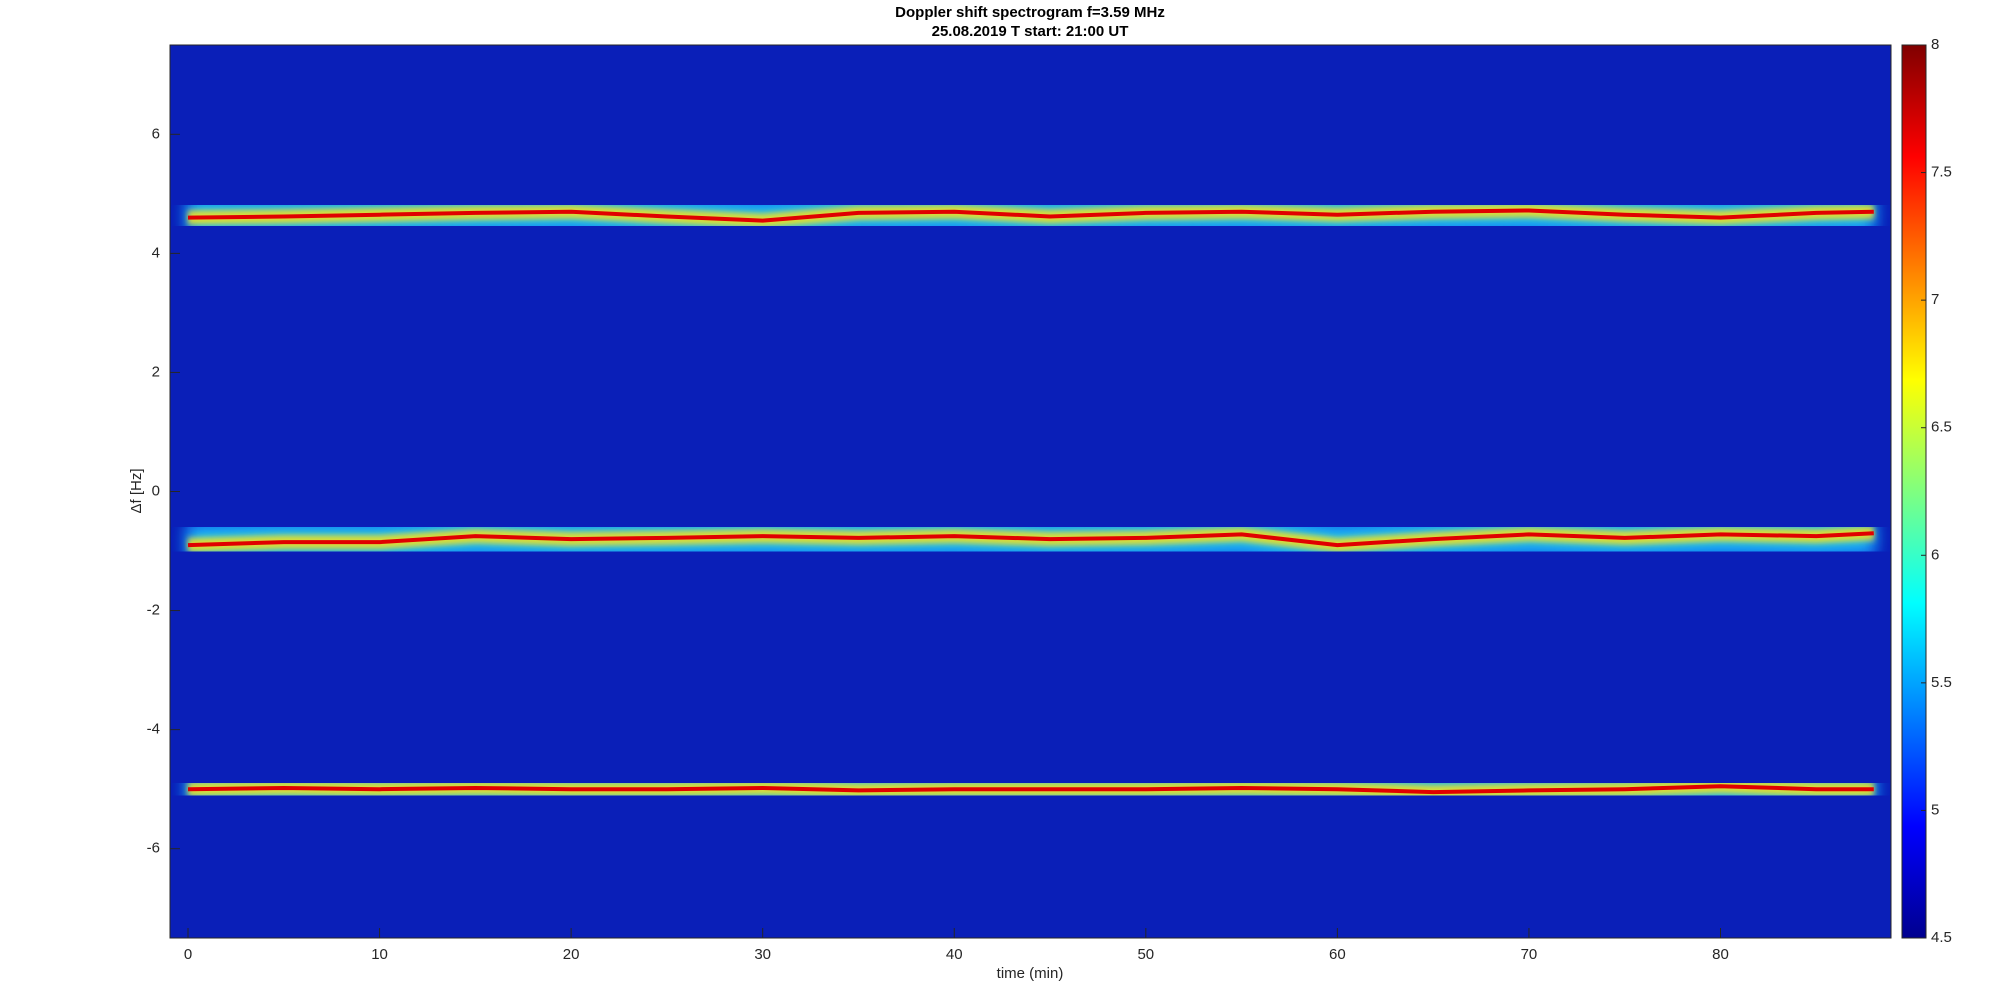 The height and width of the screenshot is (1003, 2000). Describe the element at coordinates (1935, 44) in the screenshot. I see `colorbar-tick-label: 8` at that location.